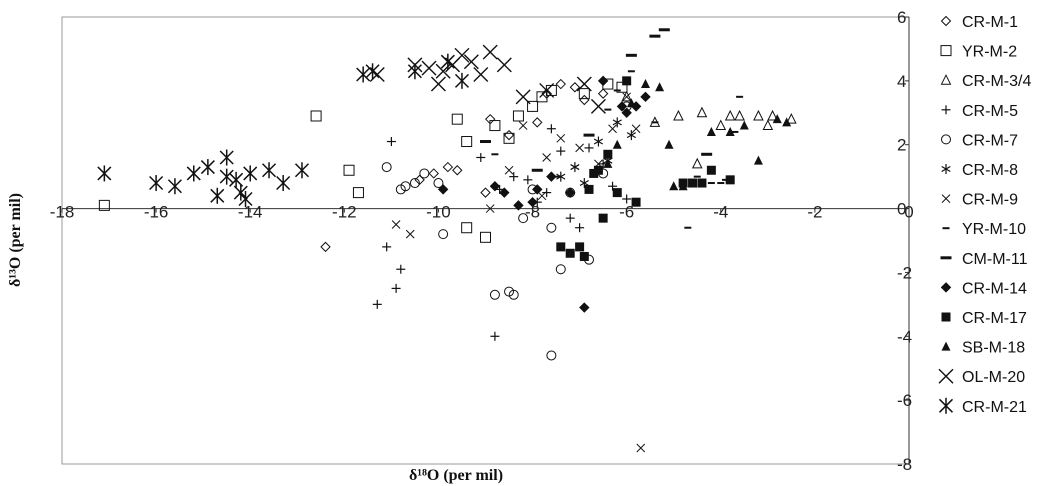 This screenshot has height=486, width=1058. What do you see at coordinates (626, 212) in the screenshot?
I see `x-tick-label: -6` at bounding box center [626, 212].